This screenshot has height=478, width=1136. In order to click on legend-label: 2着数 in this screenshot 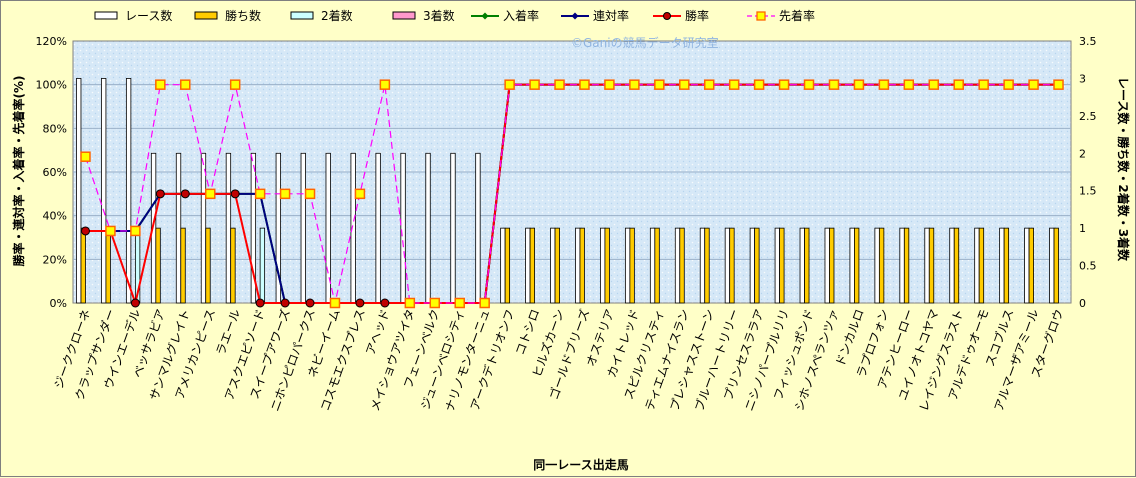, I will do `click(337, 15)`.